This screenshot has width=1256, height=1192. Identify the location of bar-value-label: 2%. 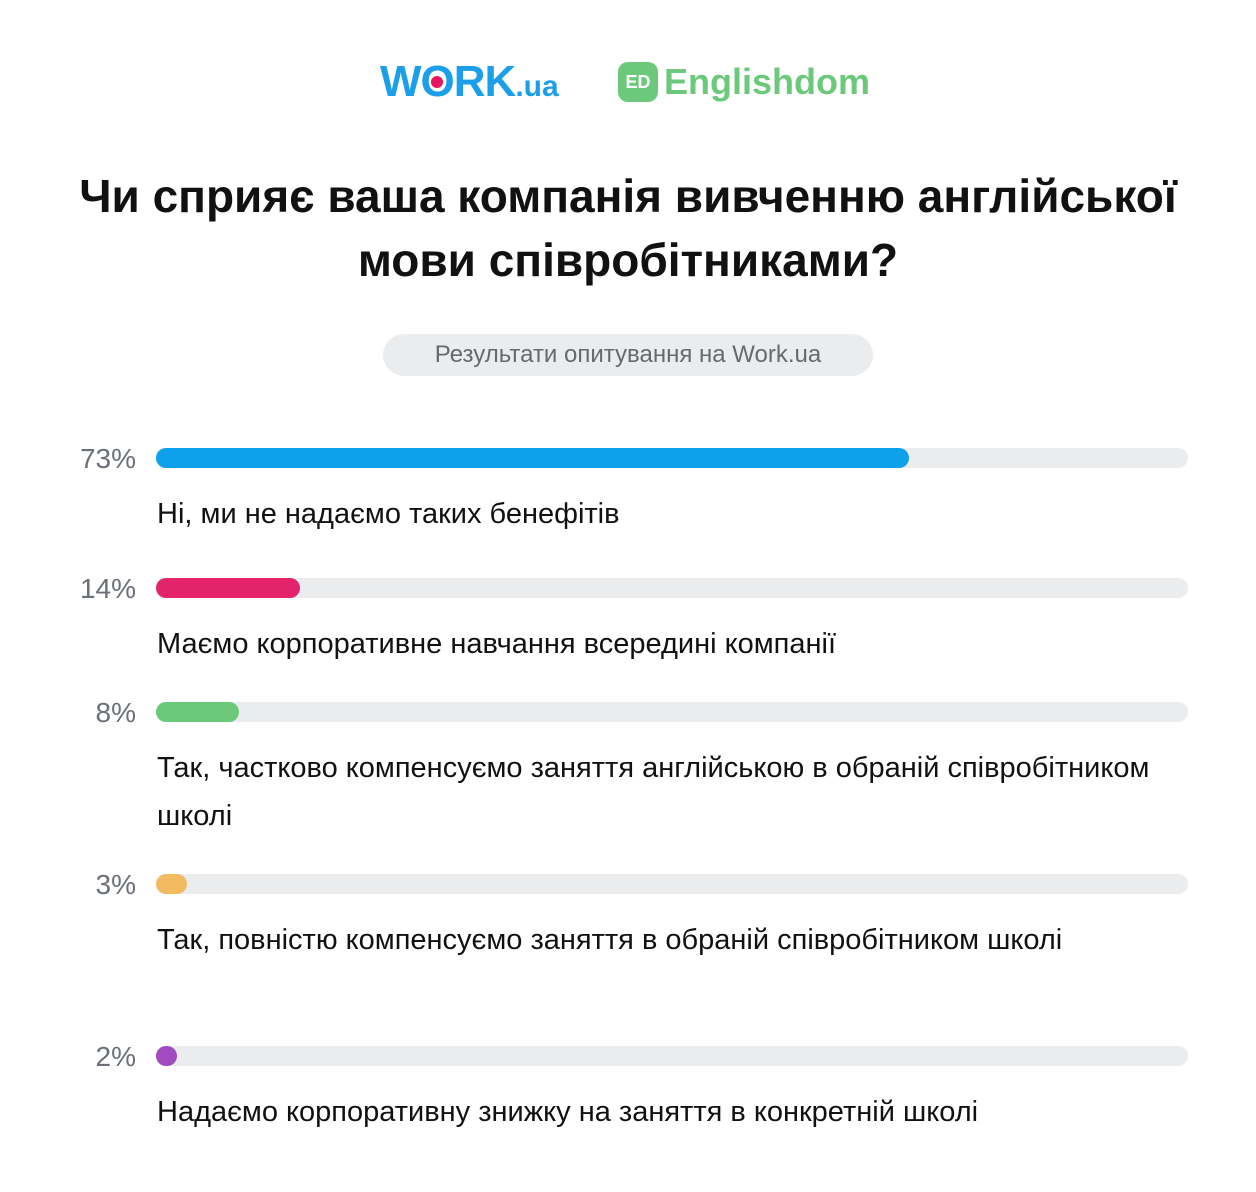
(115, 1056).